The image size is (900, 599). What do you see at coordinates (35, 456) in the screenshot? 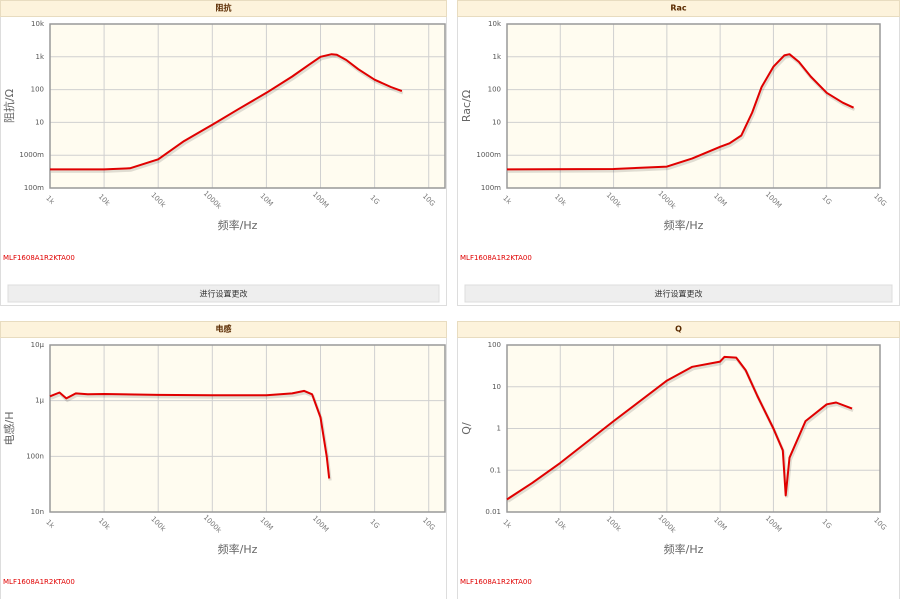
I see `y-tick-label: 100n` at bounding box center [35, 456].